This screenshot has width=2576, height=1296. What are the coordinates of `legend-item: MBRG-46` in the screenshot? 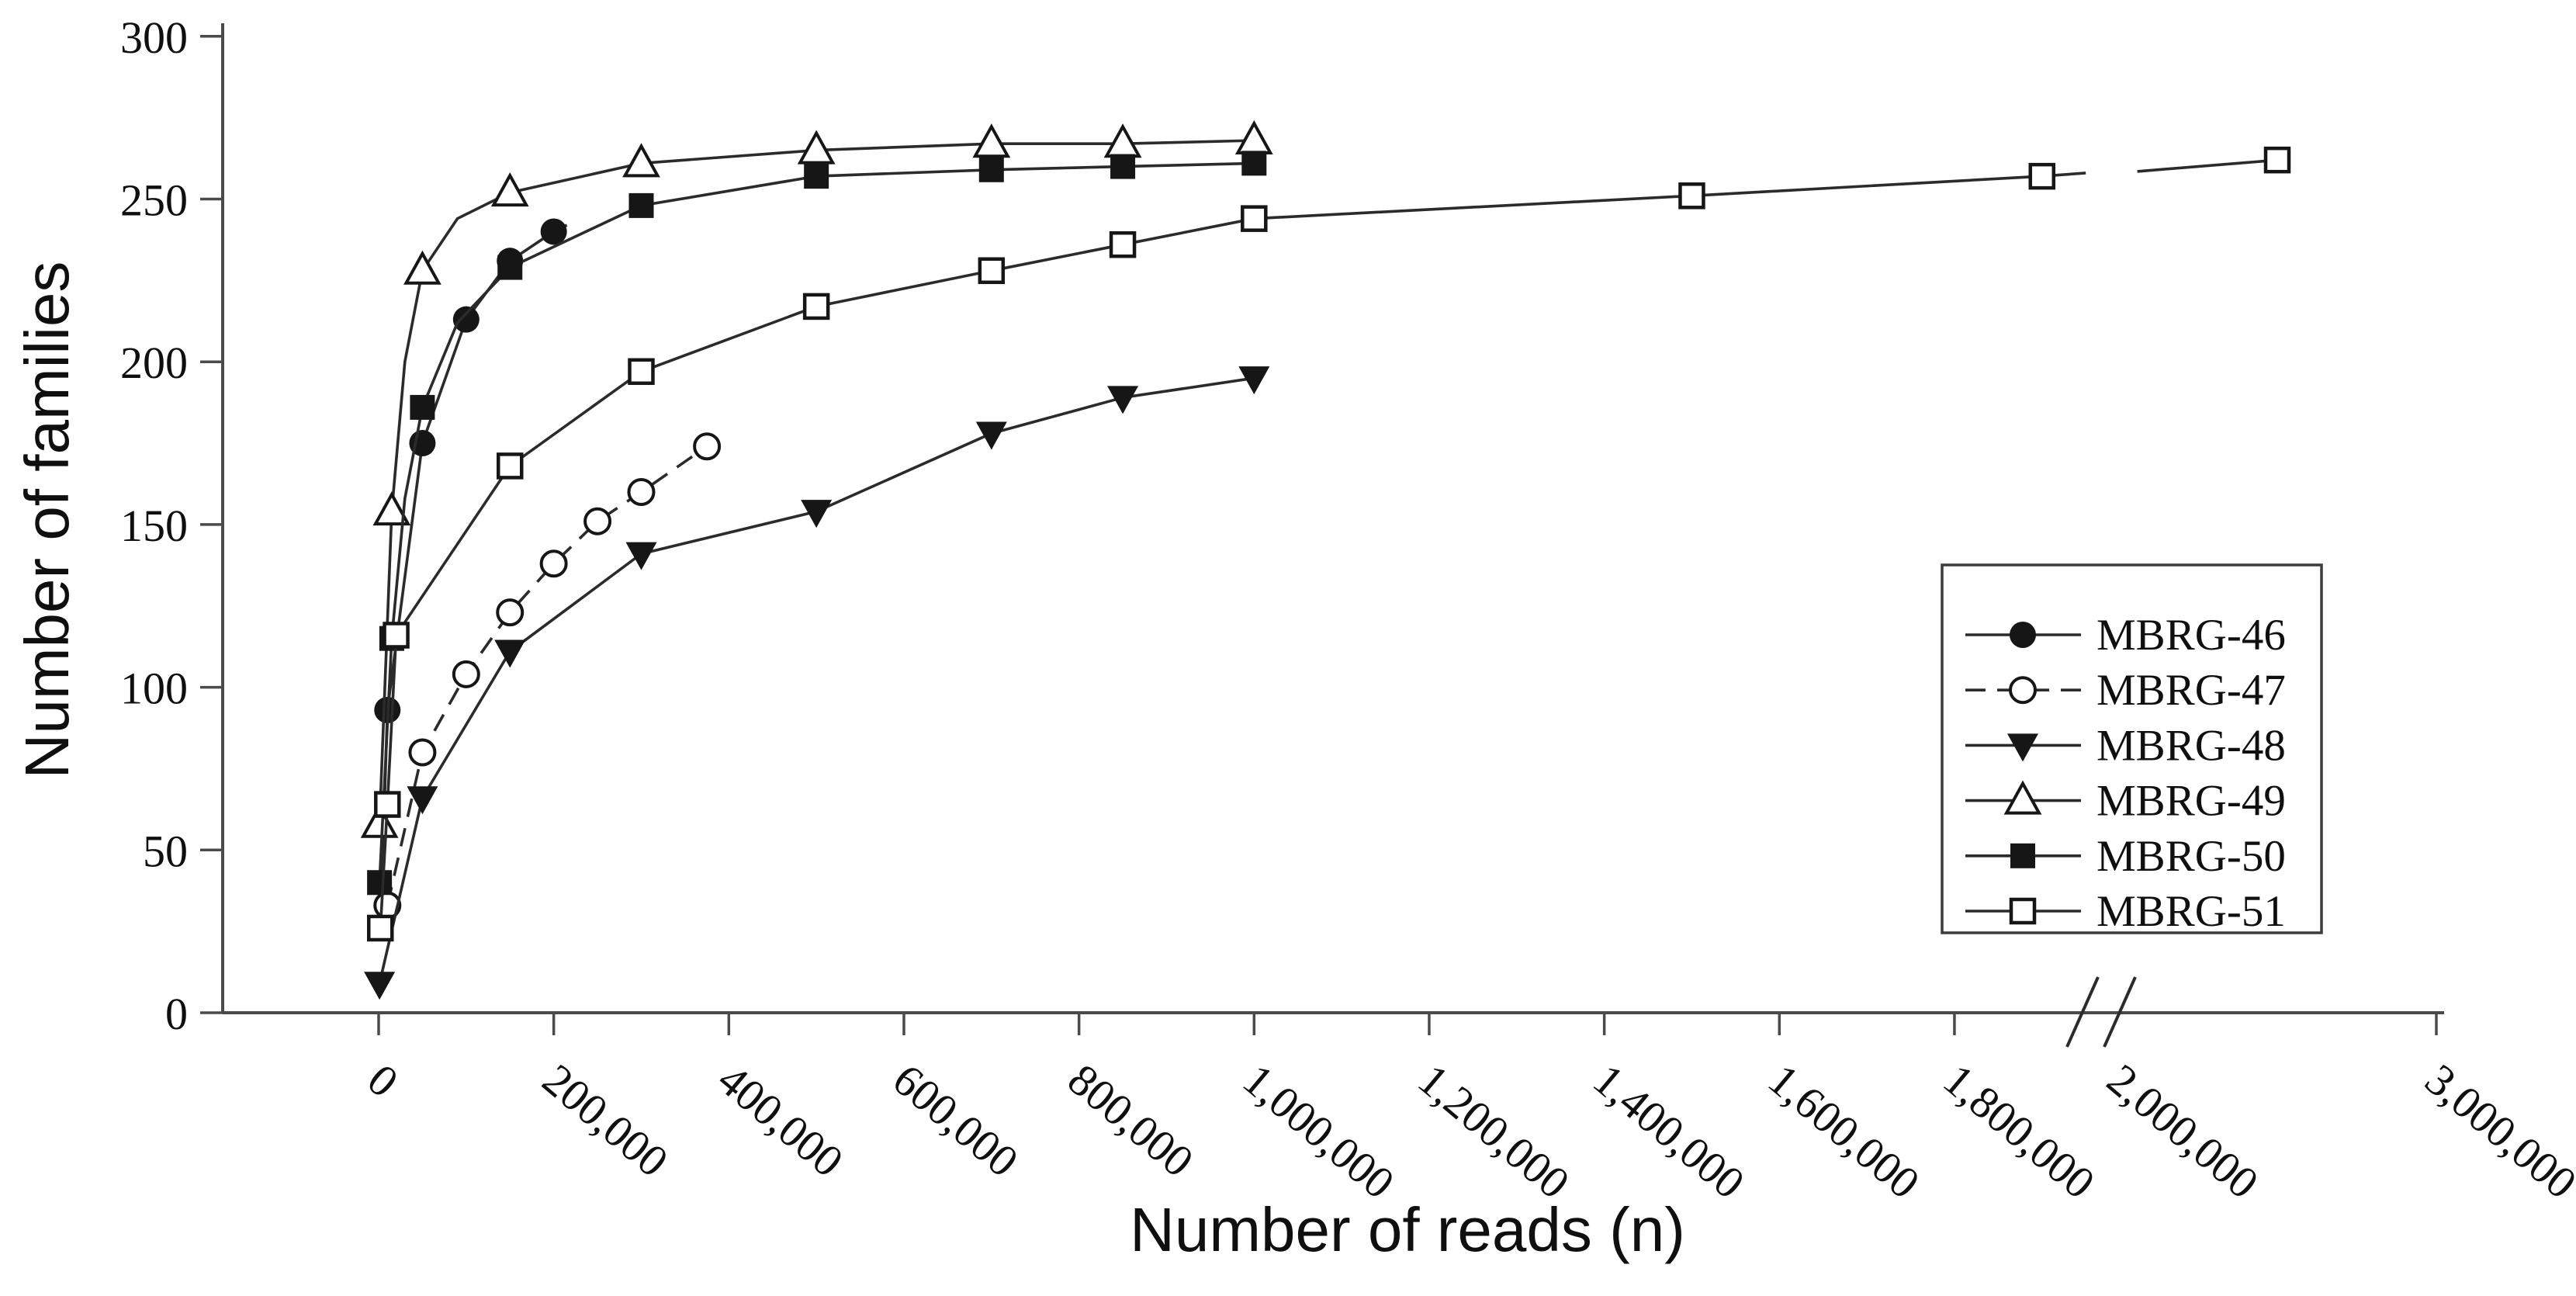 It's located at (2125, 635).